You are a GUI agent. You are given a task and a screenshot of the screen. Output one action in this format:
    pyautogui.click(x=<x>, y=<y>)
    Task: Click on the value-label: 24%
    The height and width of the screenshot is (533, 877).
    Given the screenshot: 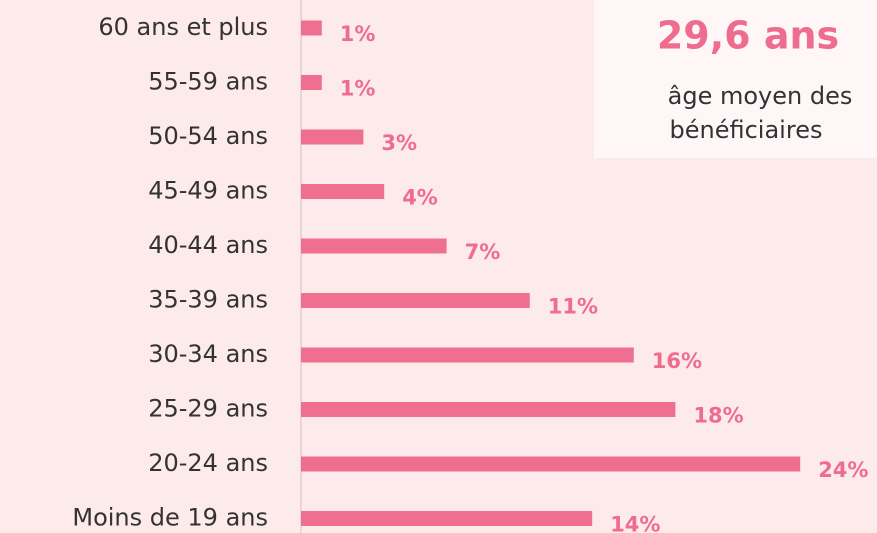 What is the action you would take?
    pyautogui.click(x=843, y=470)
    